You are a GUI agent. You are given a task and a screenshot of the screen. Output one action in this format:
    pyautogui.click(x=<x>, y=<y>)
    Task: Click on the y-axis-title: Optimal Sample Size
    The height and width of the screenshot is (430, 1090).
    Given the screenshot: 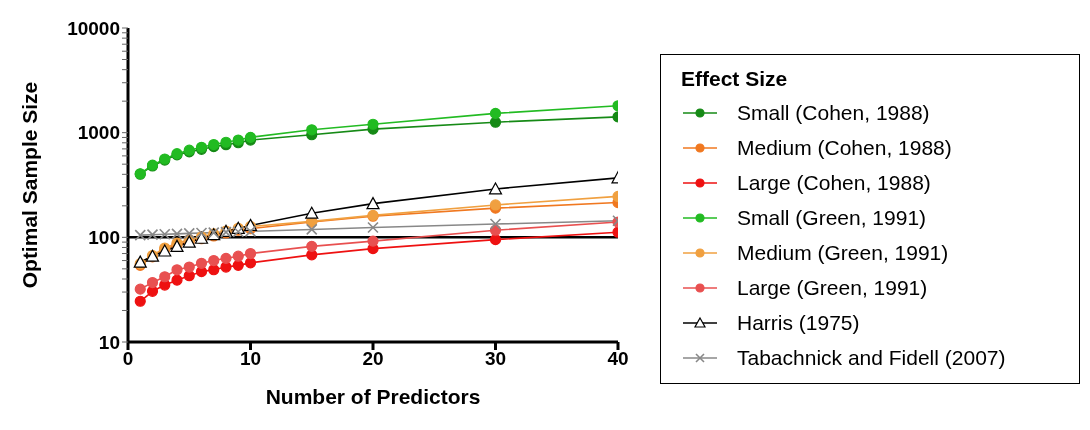 What is the action you would take?
    pyautogui.click(x=30, y=185)
    